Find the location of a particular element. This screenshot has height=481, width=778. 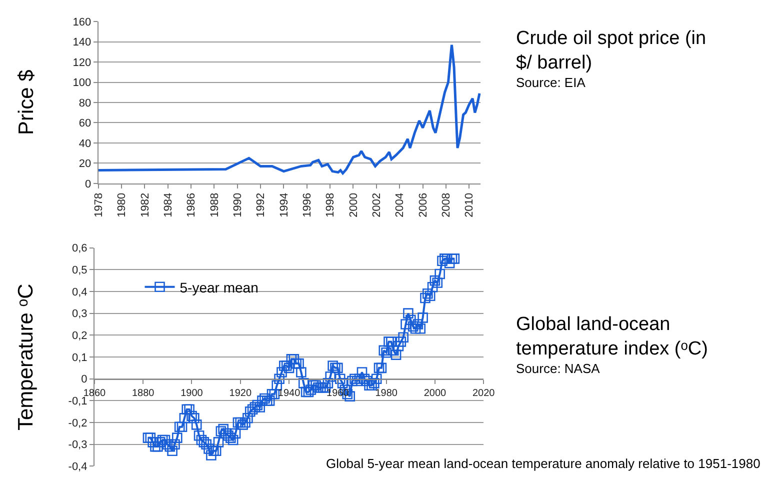

y-tick-label: -0,3 is located at coordinates (78, 445).